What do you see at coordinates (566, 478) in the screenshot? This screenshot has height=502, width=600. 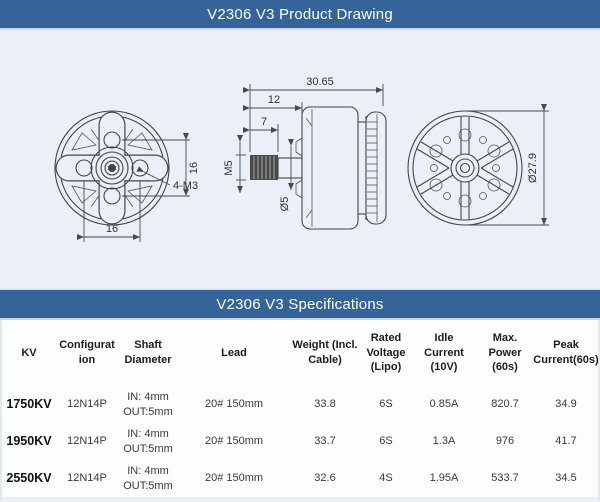 I see `cell-peak-current: 34.5` at bounding box center [566, 478].